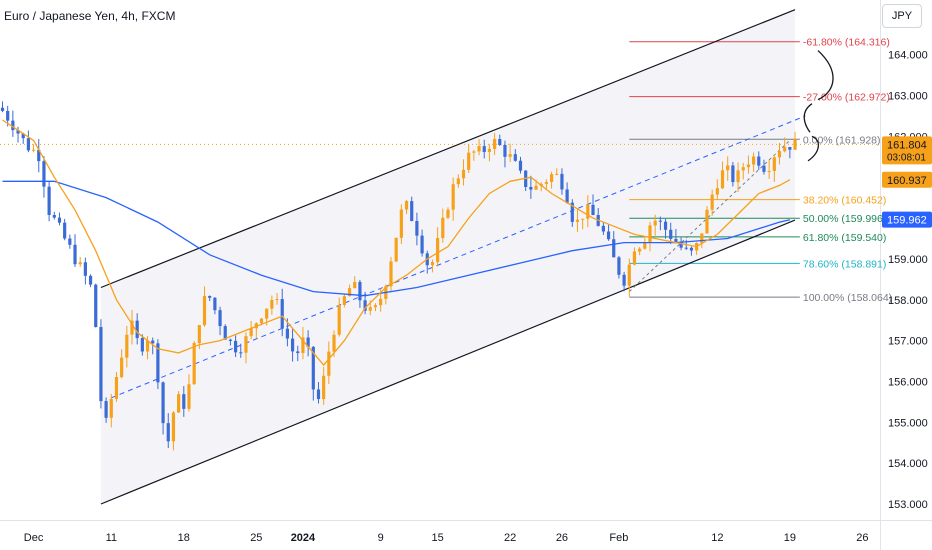  I want to click on y-tick-label: 156.000, so click(908, 382).